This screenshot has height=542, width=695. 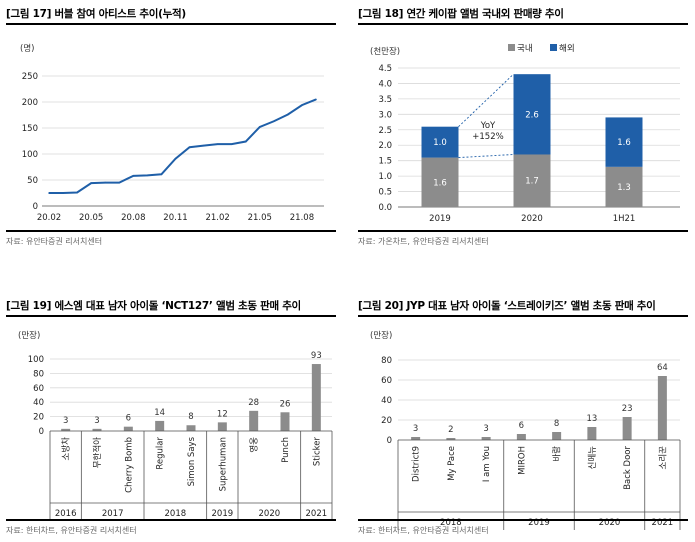 What do you see at coordinates (192, 461) in the screenshot?
I see `x-tick-label: Simon Says` at bounding box center [192, 461].